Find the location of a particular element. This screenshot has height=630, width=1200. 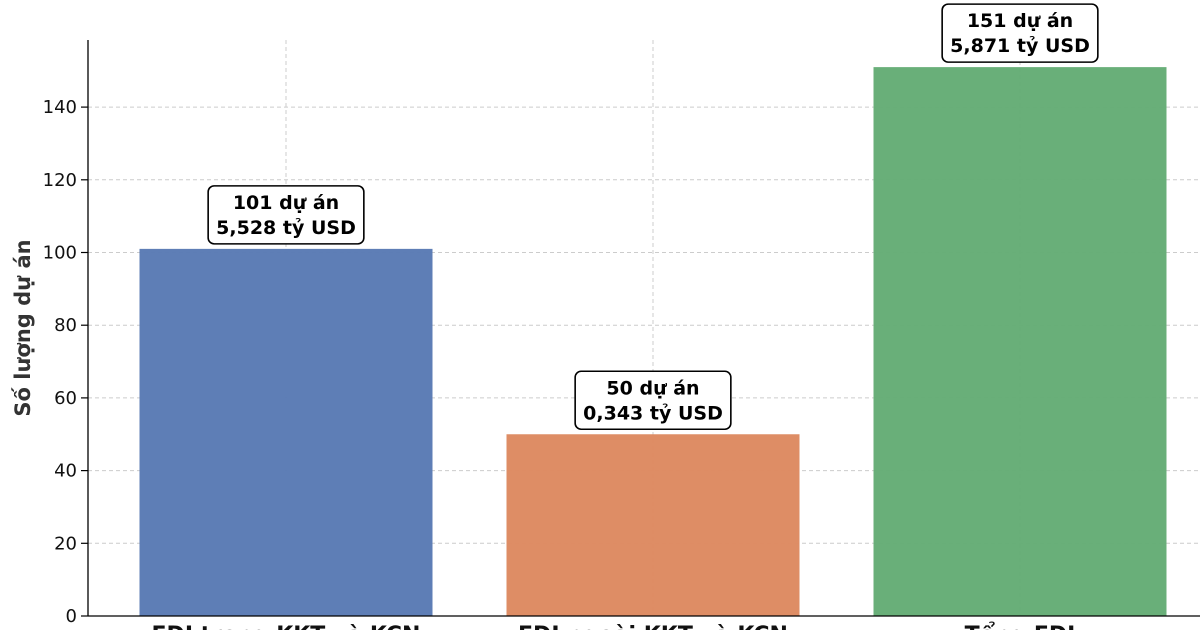

data-label: 101 dự án 5,528 tỷ USD is located at coordinates (286, 215).